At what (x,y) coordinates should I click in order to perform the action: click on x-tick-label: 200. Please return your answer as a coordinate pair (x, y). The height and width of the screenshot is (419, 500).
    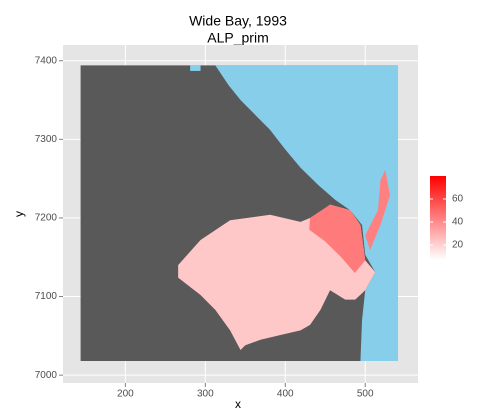
    Looking at the image, I should click on (125, 394).